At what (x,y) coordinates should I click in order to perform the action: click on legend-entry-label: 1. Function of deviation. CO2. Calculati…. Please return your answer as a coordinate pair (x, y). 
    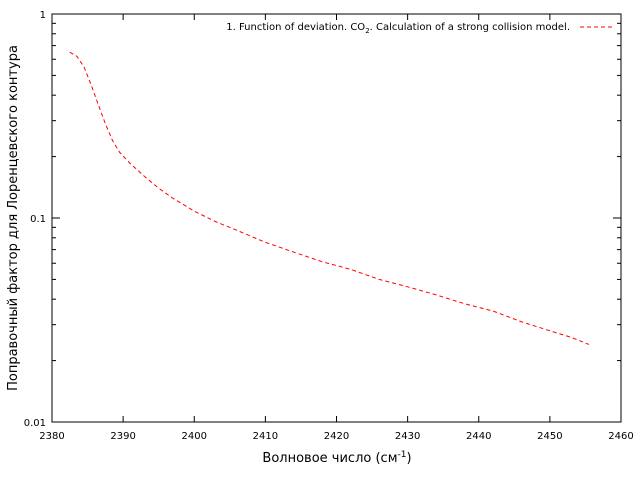
    Looking at the image, I should click on (398, 28).